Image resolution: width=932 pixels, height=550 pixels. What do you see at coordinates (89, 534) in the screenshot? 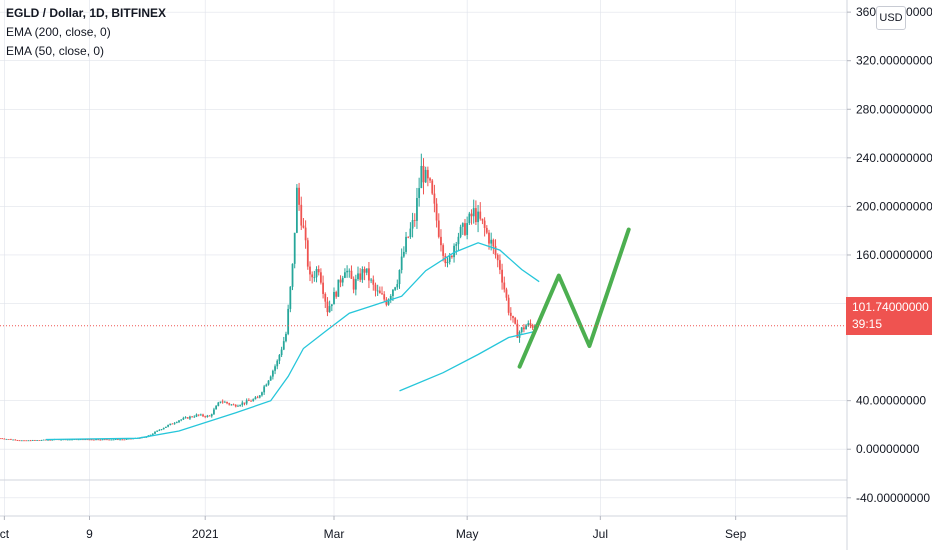
I see `x-tick-label: 9` at bounding box center [89, 534].